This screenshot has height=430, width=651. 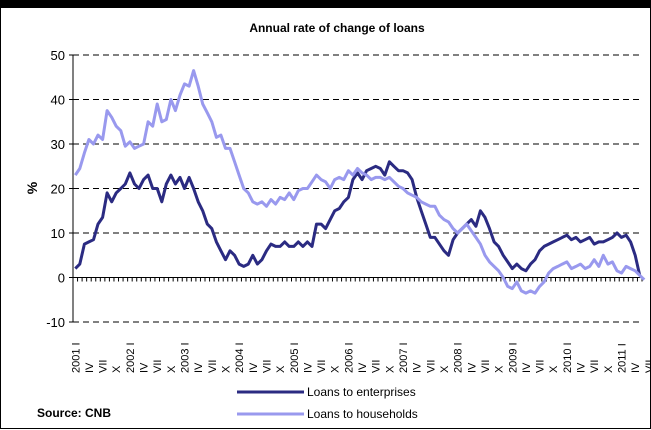 I want to click on x-tick-label: 2002 I, so click(x=131, y=357).